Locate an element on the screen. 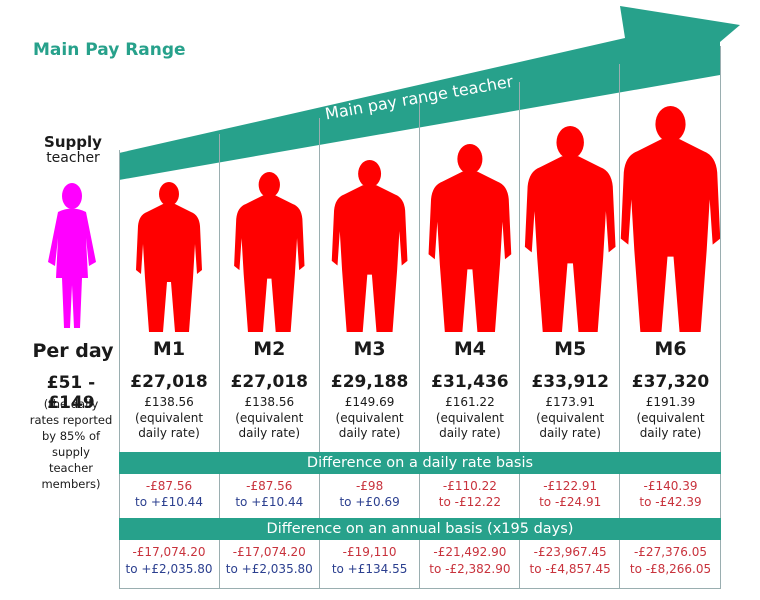 The image size is (760, 600). supply-note-line: teacher is located at coordinates (71, 468).